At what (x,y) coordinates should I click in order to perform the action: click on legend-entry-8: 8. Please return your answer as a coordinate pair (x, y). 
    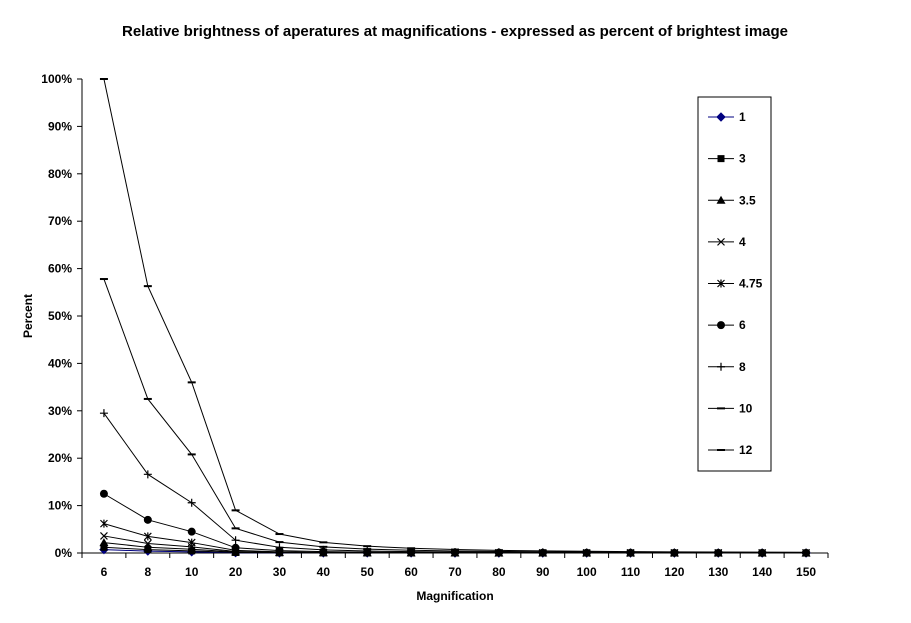
    Looking at the image, I should click on (727, 367).